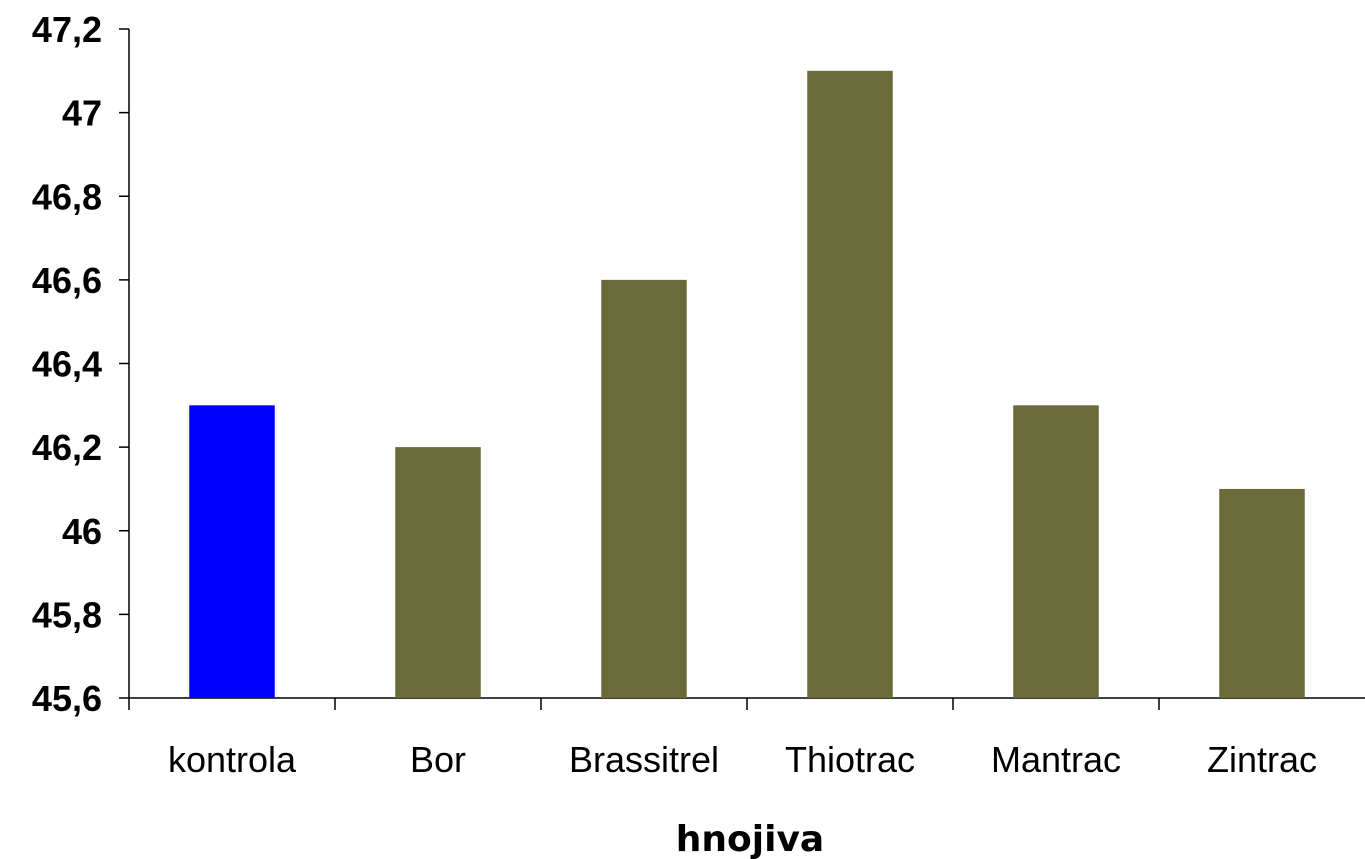 The image size is (1365, 859). Describe the element at coordinates (438, 572) in the screenshot. I see `bar-bor` at that location.